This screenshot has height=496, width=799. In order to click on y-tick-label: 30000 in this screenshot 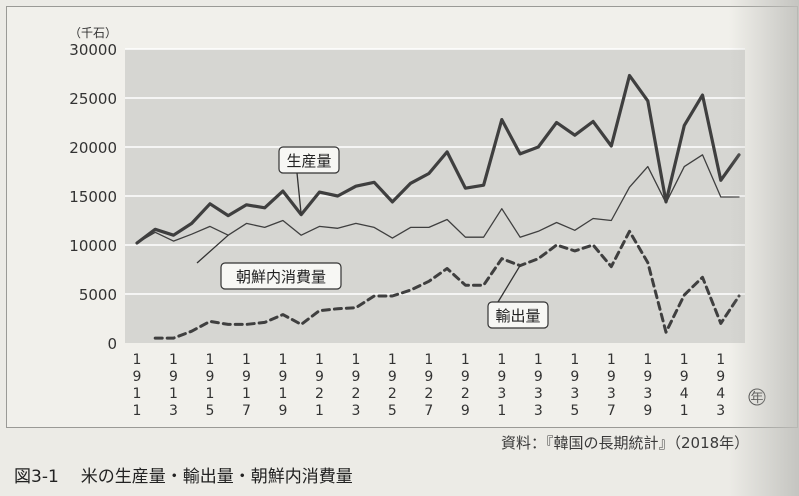, I will do `click(93, 50)`.